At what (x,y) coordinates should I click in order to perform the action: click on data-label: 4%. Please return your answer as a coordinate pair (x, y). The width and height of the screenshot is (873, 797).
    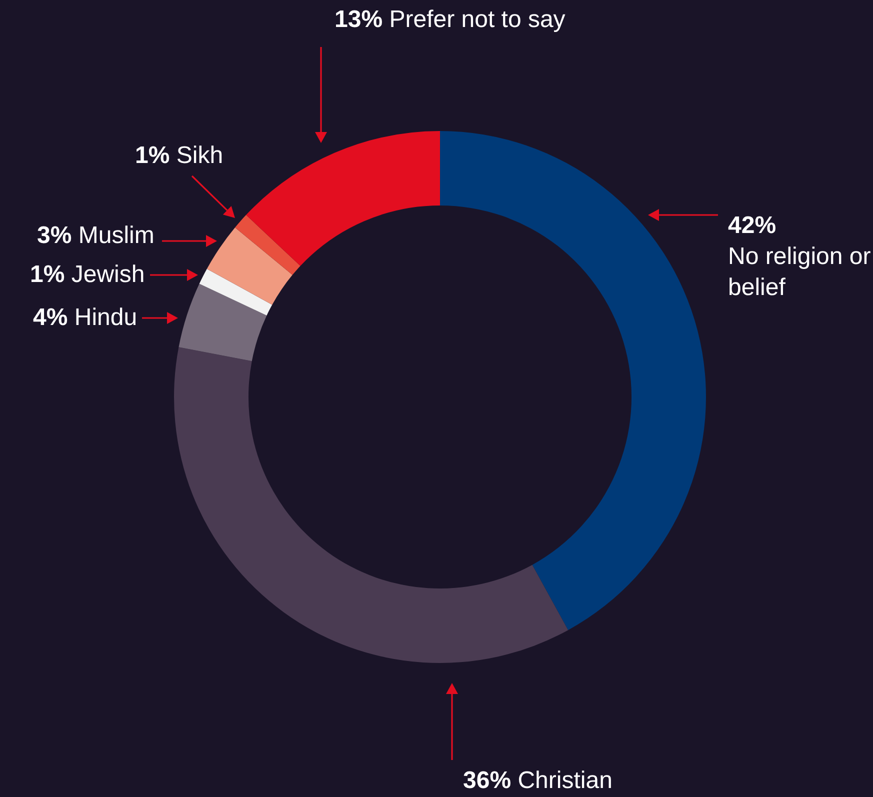
    Looking at the image, I should click on (50, 317).